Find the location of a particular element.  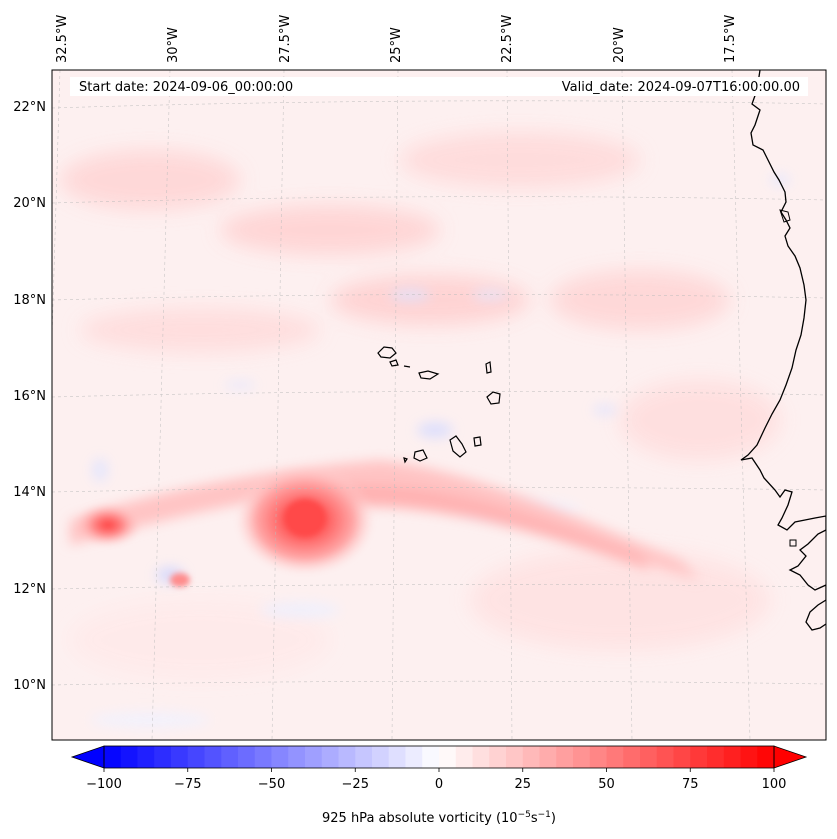

lon-label: 17.5°W is located at coordinates (730, 39).